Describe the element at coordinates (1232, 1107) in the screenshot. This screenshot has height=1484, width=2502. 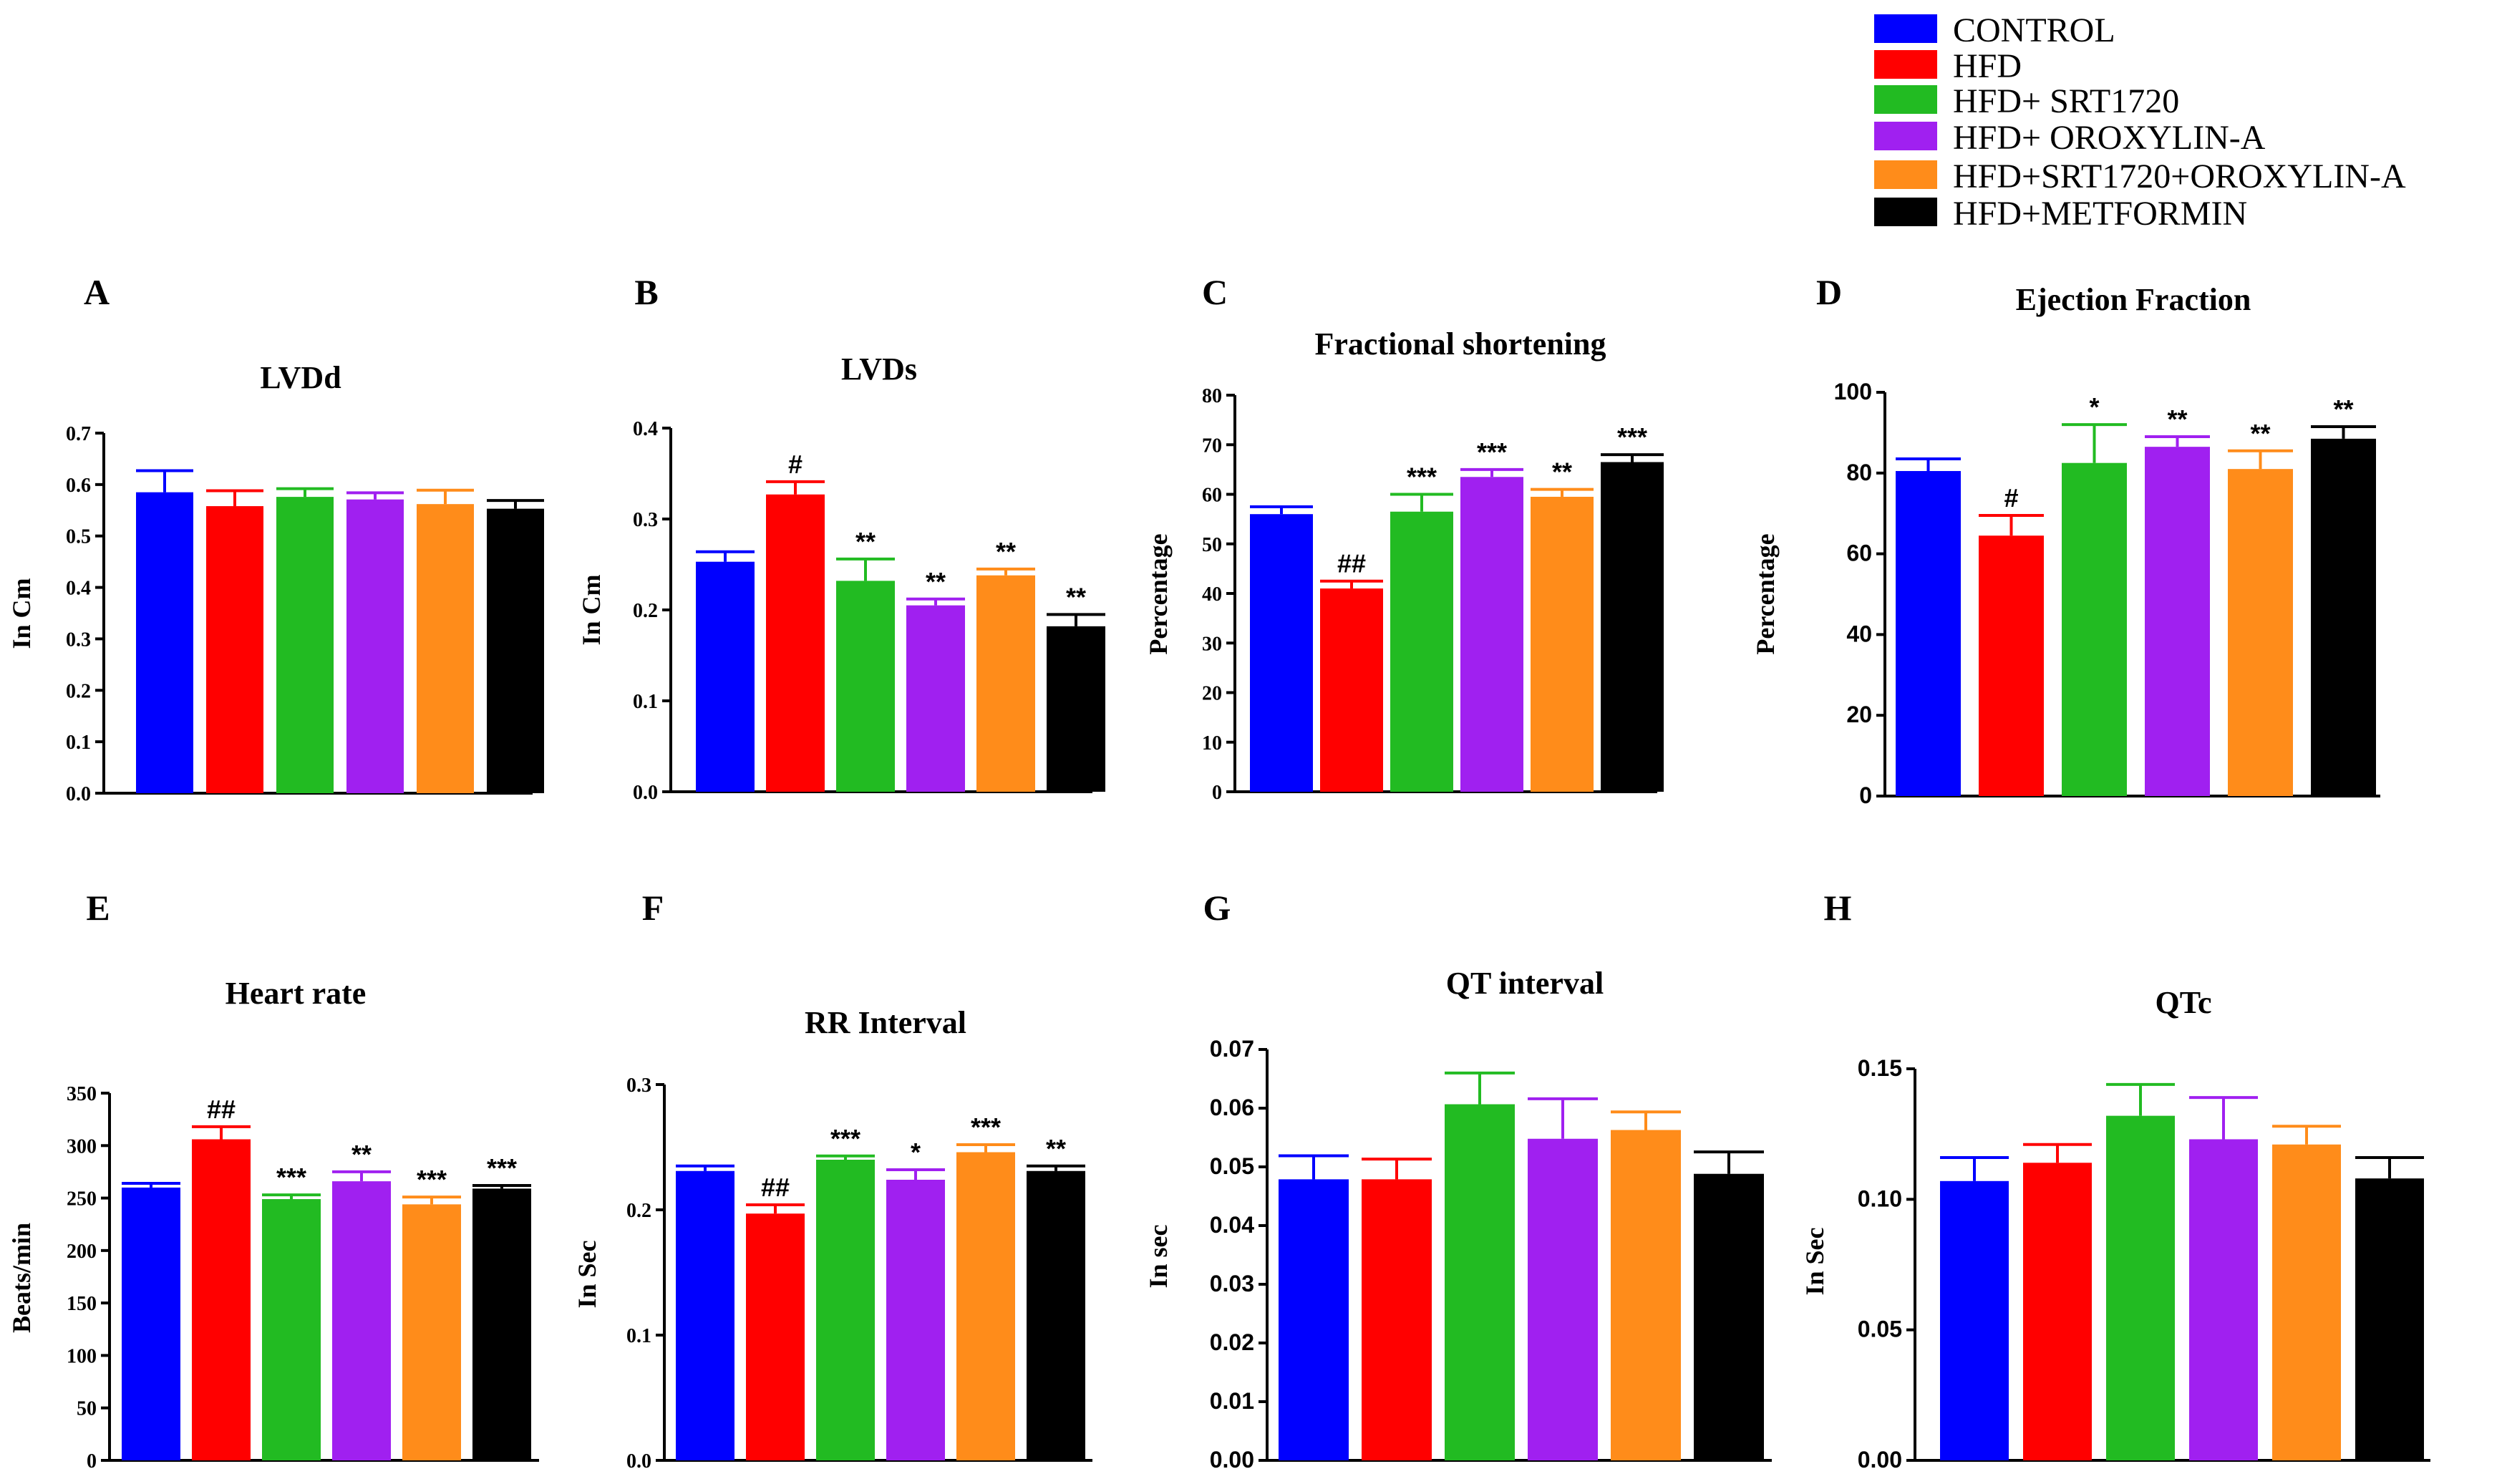
I see `y-tick-label: 0.06` at that location.